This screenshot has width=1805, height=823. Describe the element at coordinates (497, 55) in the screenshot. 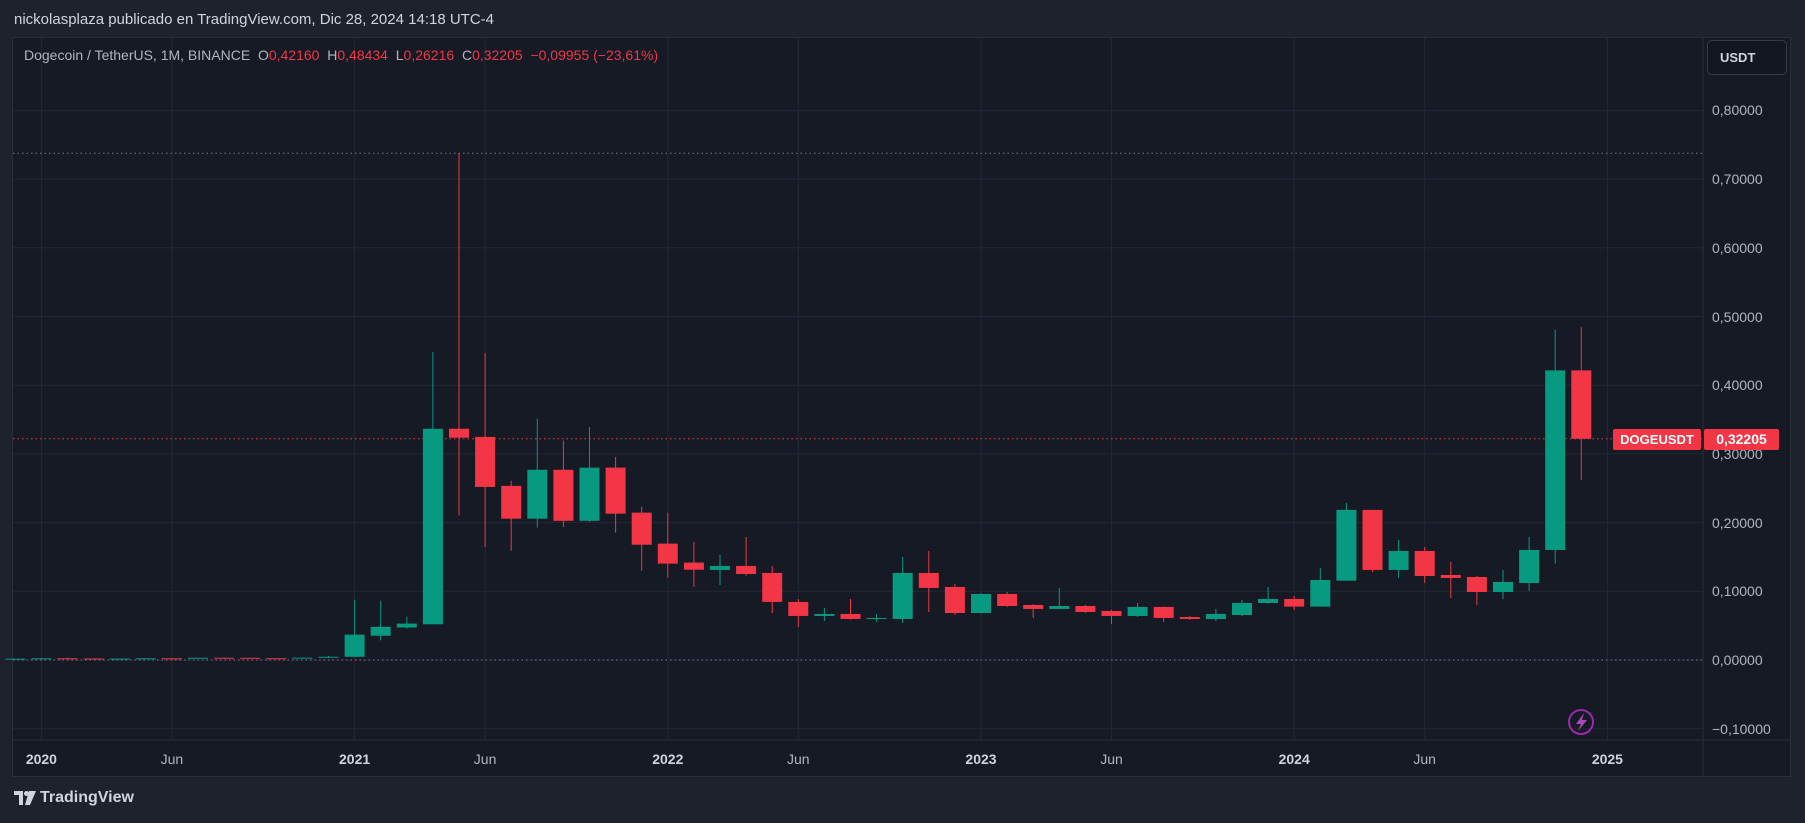

I see `close-value: 0,32205` at that location.